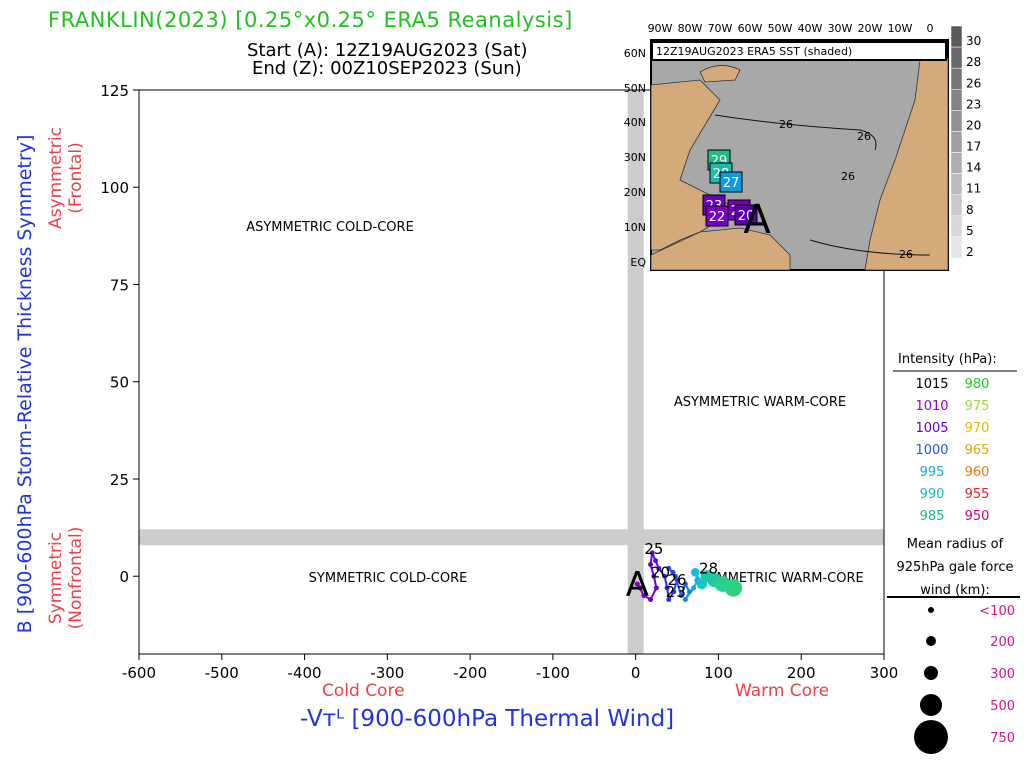  What do you see at coordinates (932, 494) in the screenshot?
I see `intensity-legend-item: 990` at bounding box center [932, 494].